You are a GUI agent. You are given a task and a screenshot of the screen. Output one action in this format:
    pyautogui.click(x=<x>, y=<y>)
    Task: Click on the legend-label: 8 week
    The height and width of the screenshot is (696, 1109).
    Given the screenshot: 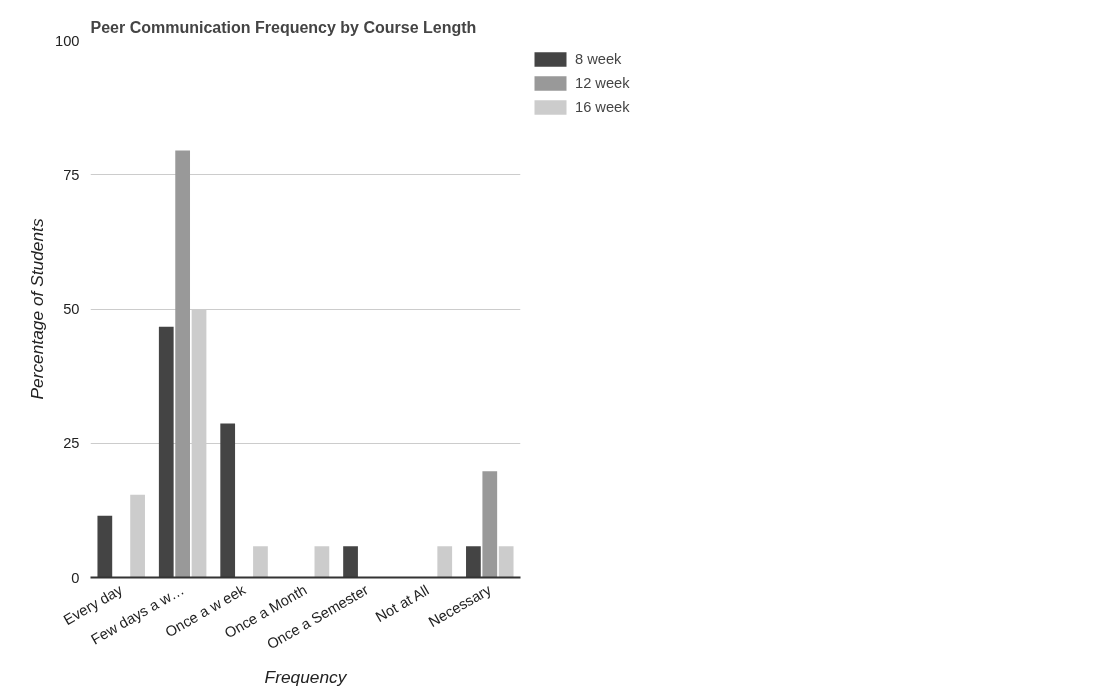 What is the action you would take?
    pyautogui.click(x=598, y=59)
    